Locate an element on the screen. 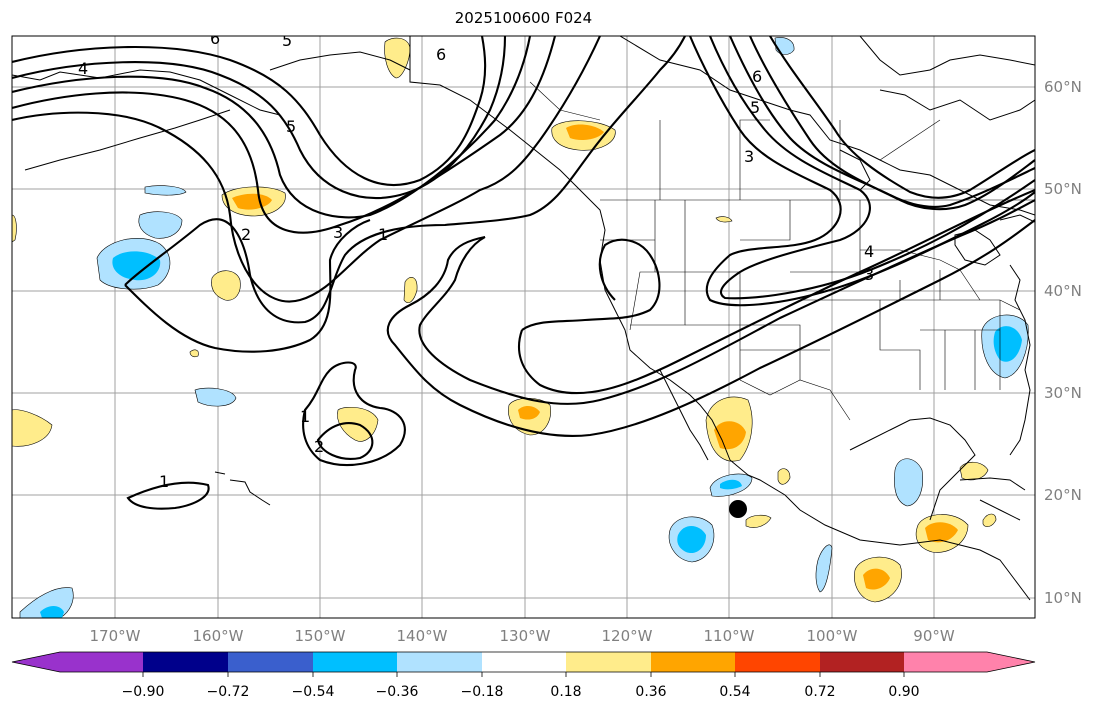 This screenshot has width=1105, height=712. lon-label: 170°W is located at coordinates (115, 636).